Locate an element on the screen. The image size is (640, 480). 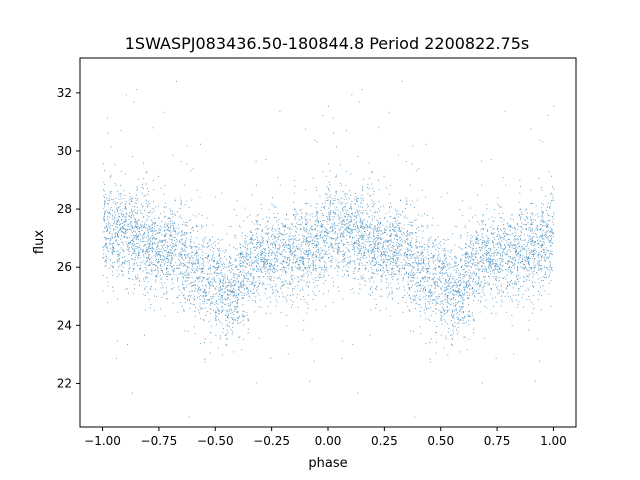
x-tick-label: 0.50 is located at coordinates (440, 441).